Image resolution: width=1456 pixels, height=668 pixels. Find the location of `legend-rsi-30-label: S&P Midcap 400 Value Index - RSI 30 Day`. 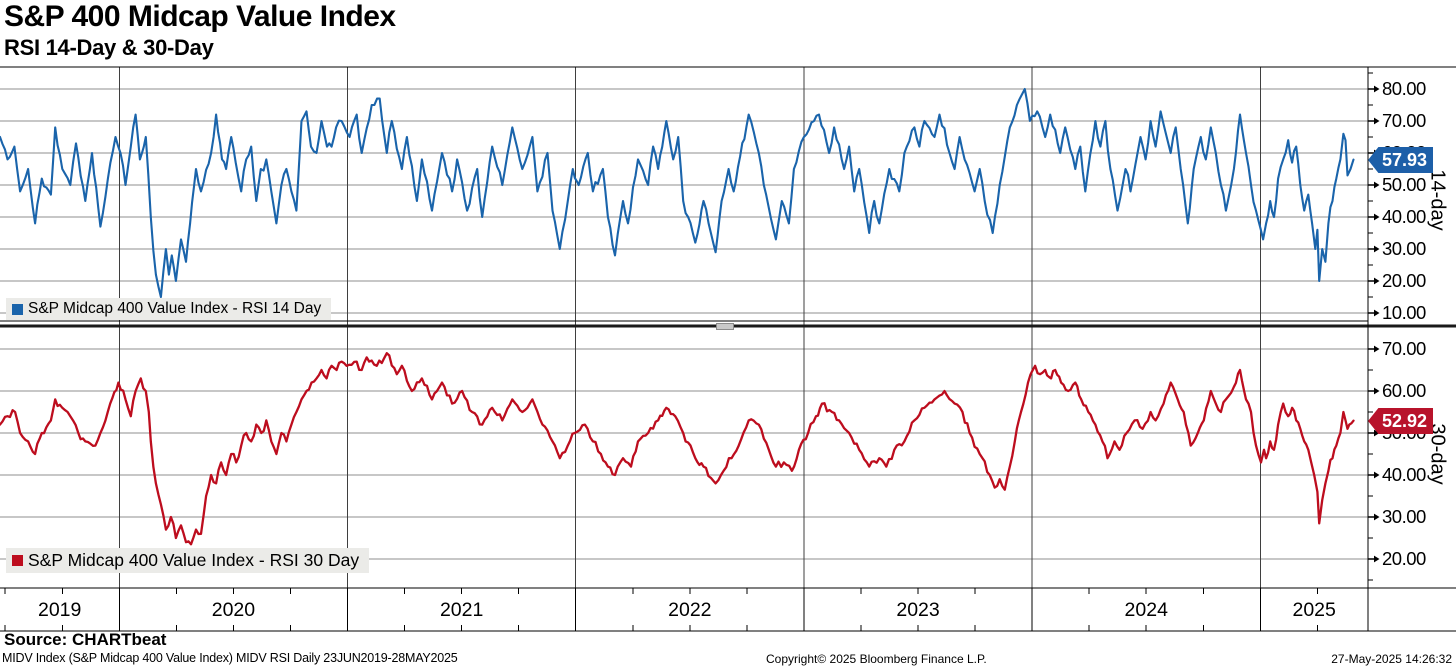

legend-rsi-30-label: S&P Midcap 400 Value Index - RSI 30 Day is located at coordinates (194, 560).